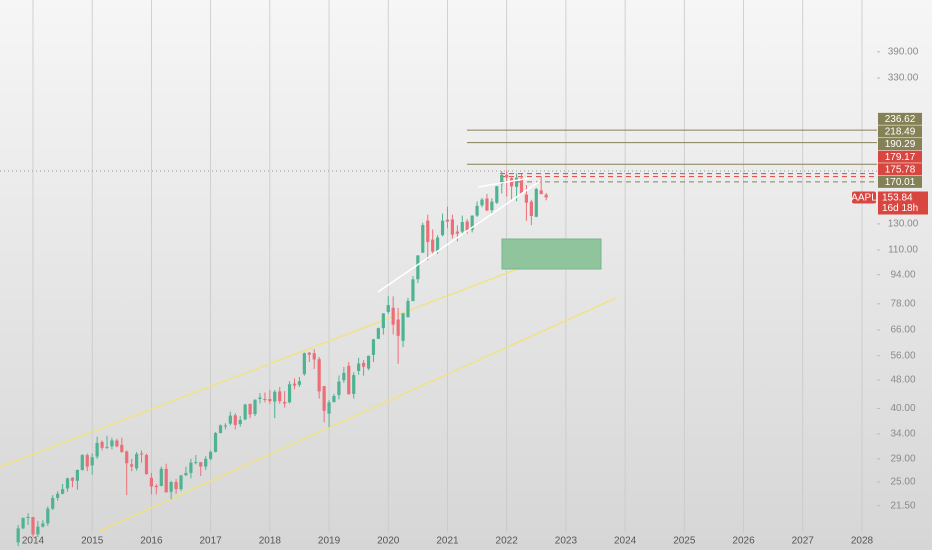 The width and height of the screenshot is (932, 550). Describe the element at coordinates (900, 157) in the screenshot. I see `price-tag-label: 179.17` at that location.